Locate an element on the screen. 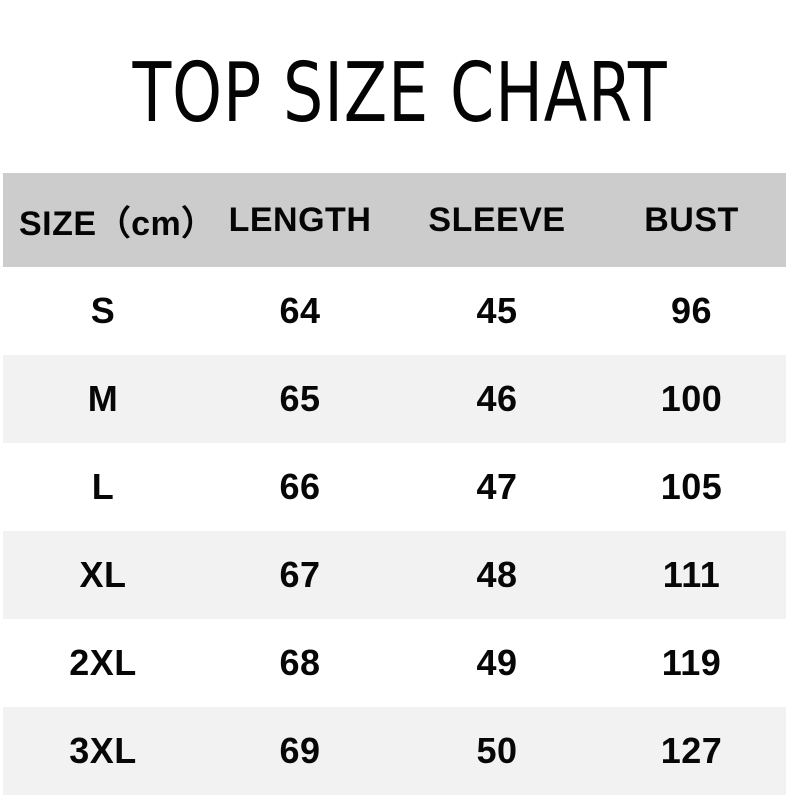 This screenshot has height=800, width=800. cell-sleeve: 47 is located at coordinates (497, 486).